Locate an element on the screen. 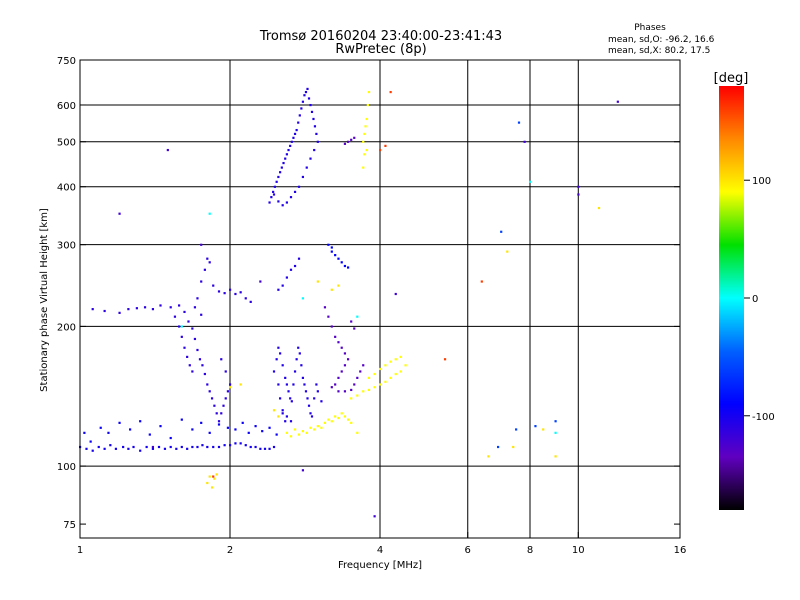 This screenshot has width=800, height=600. x-tick-label: 1 is located at coordinates (80, 550).